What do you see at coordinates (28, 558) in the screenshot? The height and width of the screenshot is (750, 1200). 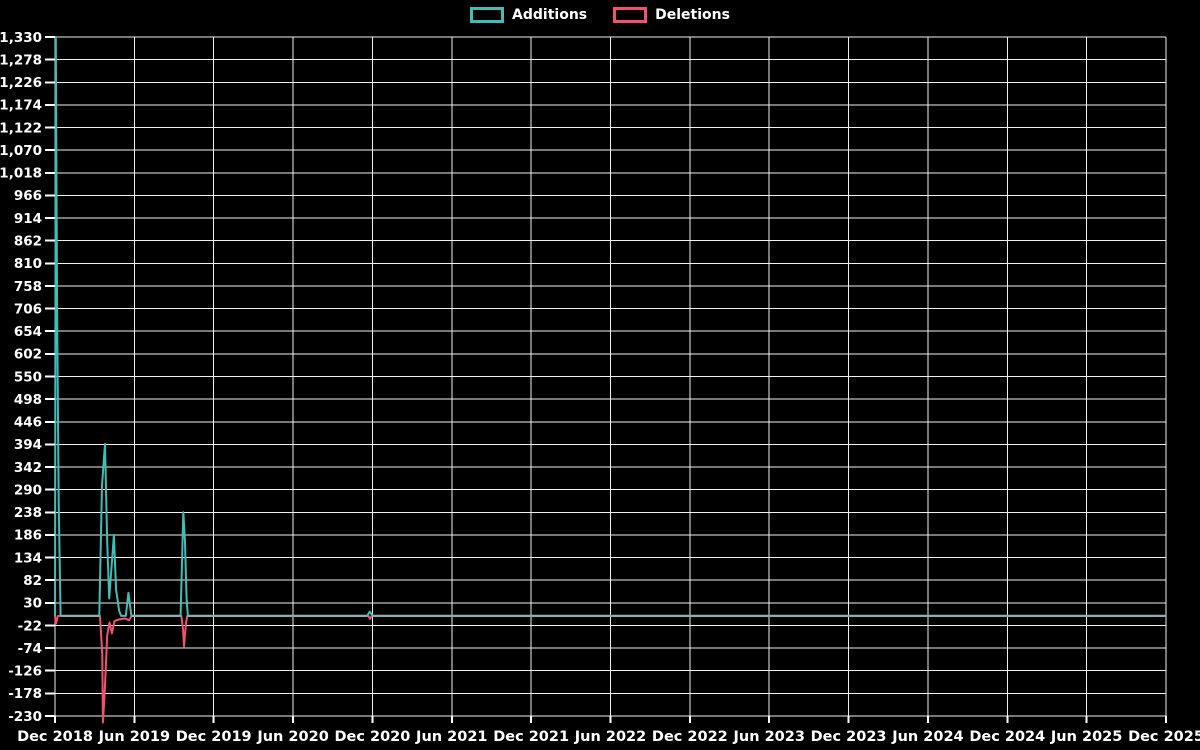 I see `svg-text: 134` at bounding box center [28, 558].